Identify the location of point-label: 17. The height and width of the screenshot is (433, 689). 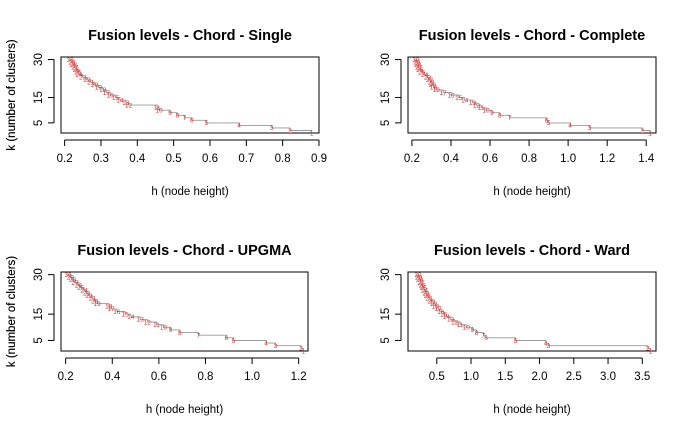
(107, 93).